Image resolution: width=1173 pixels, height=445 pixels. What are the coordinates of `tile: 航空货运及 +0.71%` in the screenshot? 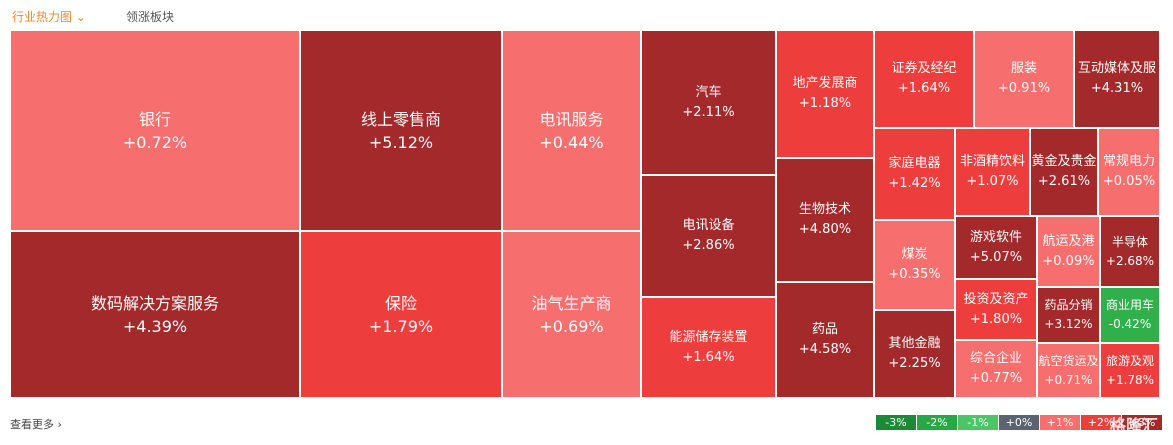 It's located at (1068, 370).